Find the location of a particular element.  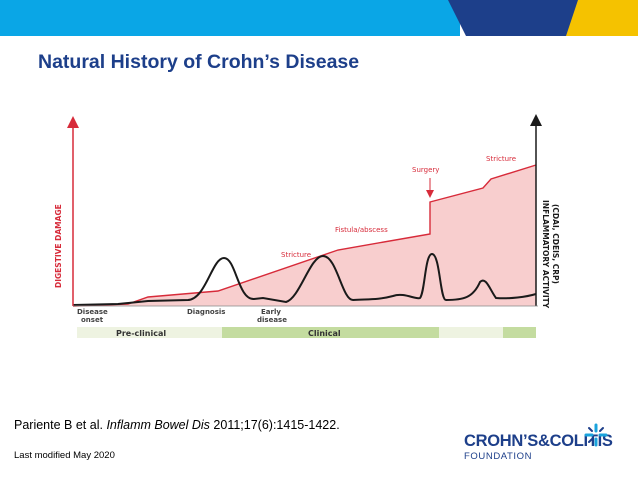

banner-yellow-band is located at coordinates (602, 18).